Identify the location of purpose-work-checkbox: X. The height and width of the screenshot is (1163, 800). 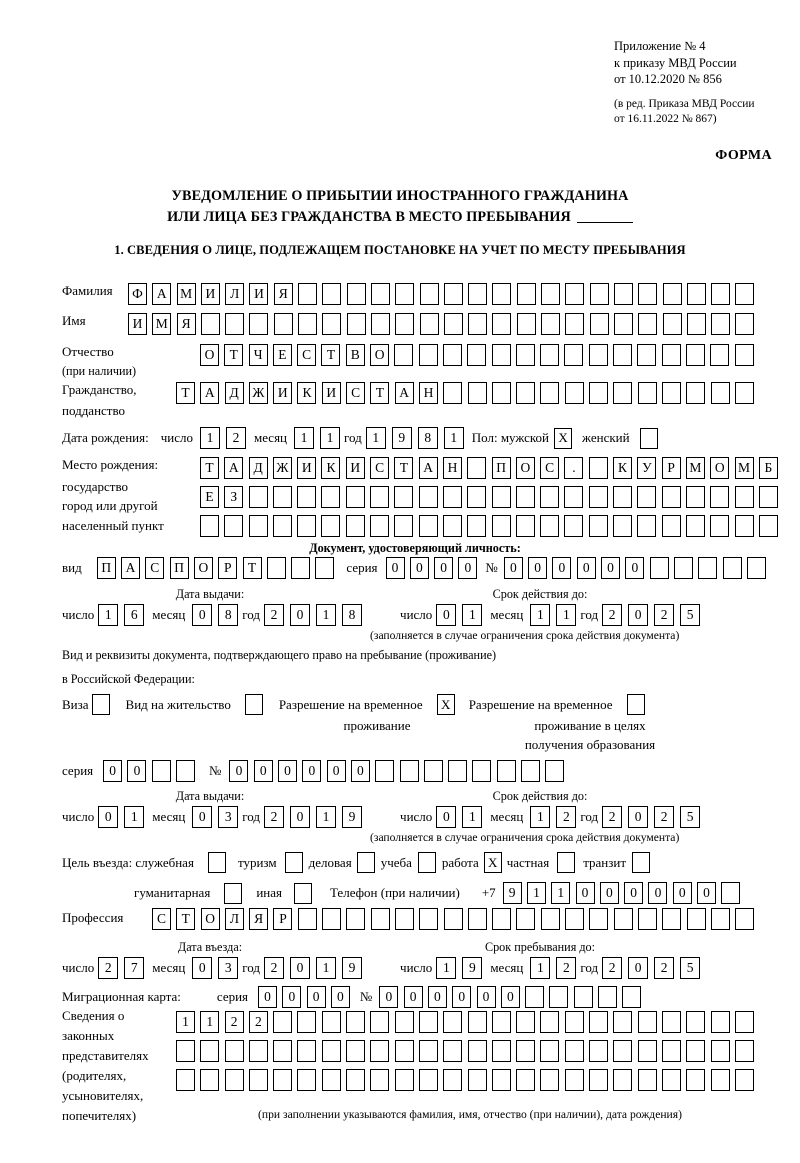
(492, 862).